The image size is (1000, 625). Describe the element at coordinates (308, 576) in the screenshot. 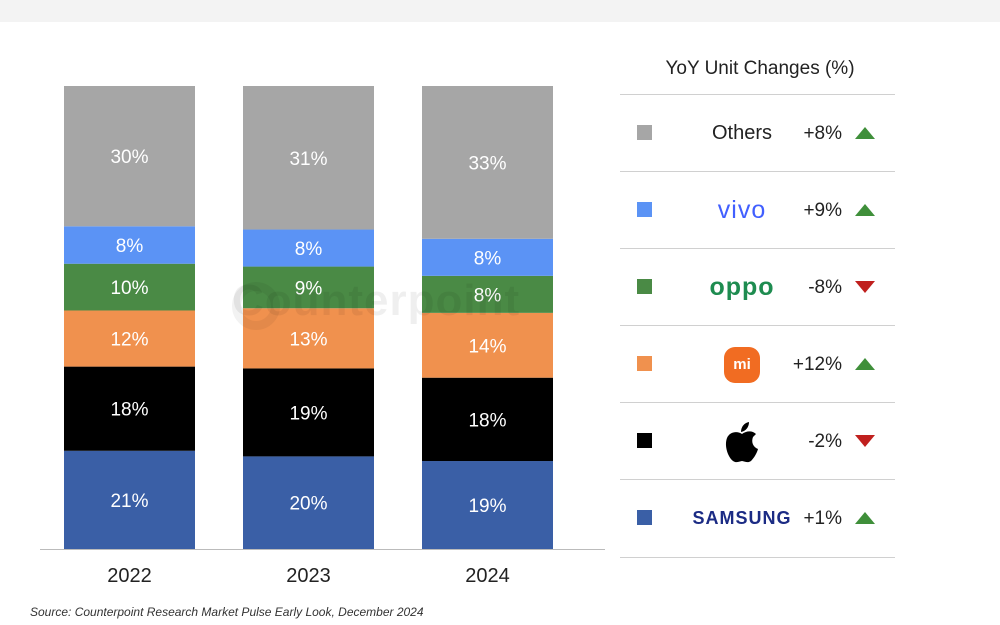

I see `x-tick-label: 2023` at that location.